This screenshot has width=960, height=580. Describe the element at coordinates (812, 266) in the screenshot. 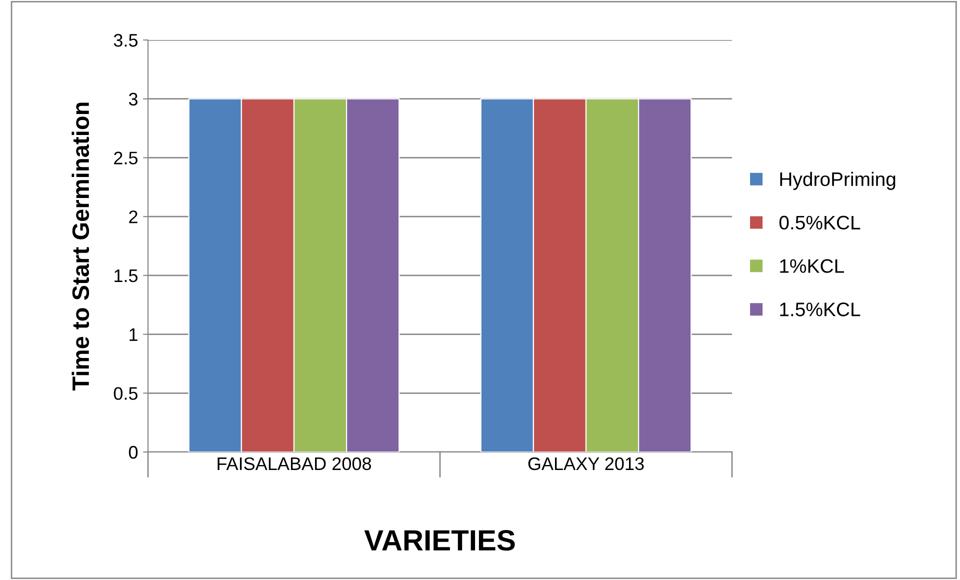

I see `legend-label: 1%KCL` at that location.